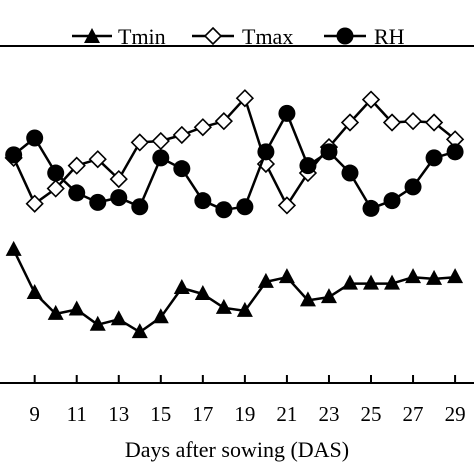 The width and height of the screenshot is (474, 474). What do you see at coordinates (328, 414) in the screenshot?
I see `x-tick-label: 23` at bounding box center [328, 414].